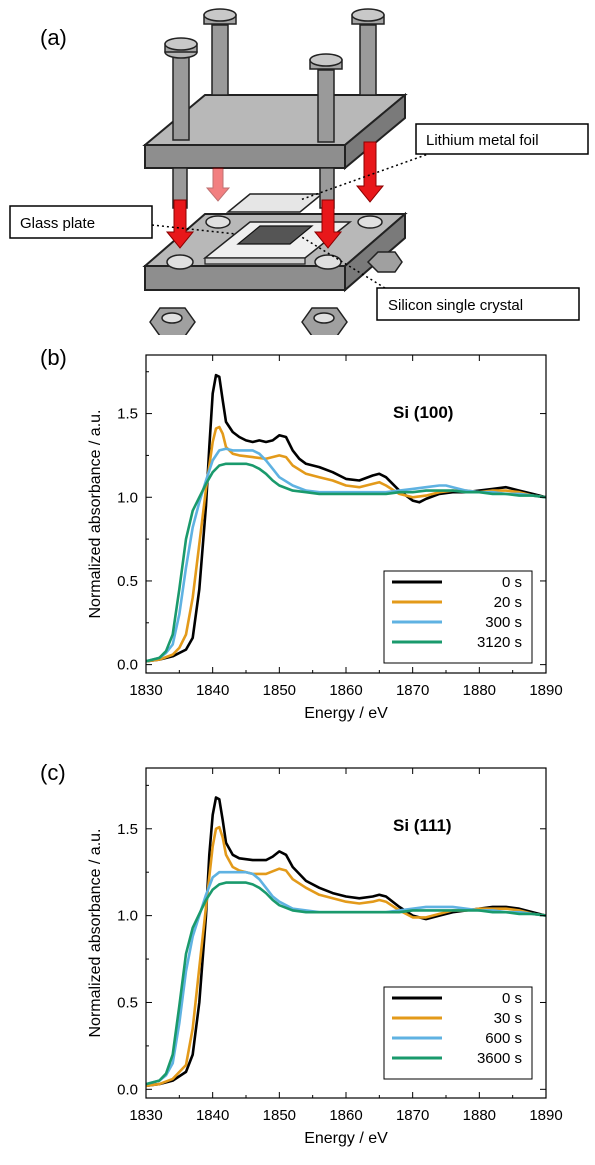 The image size is (595, 1165). Describe the element at coordinates (57, 223) in the screenshot. I see `svg-text: Glass plate` at that location.